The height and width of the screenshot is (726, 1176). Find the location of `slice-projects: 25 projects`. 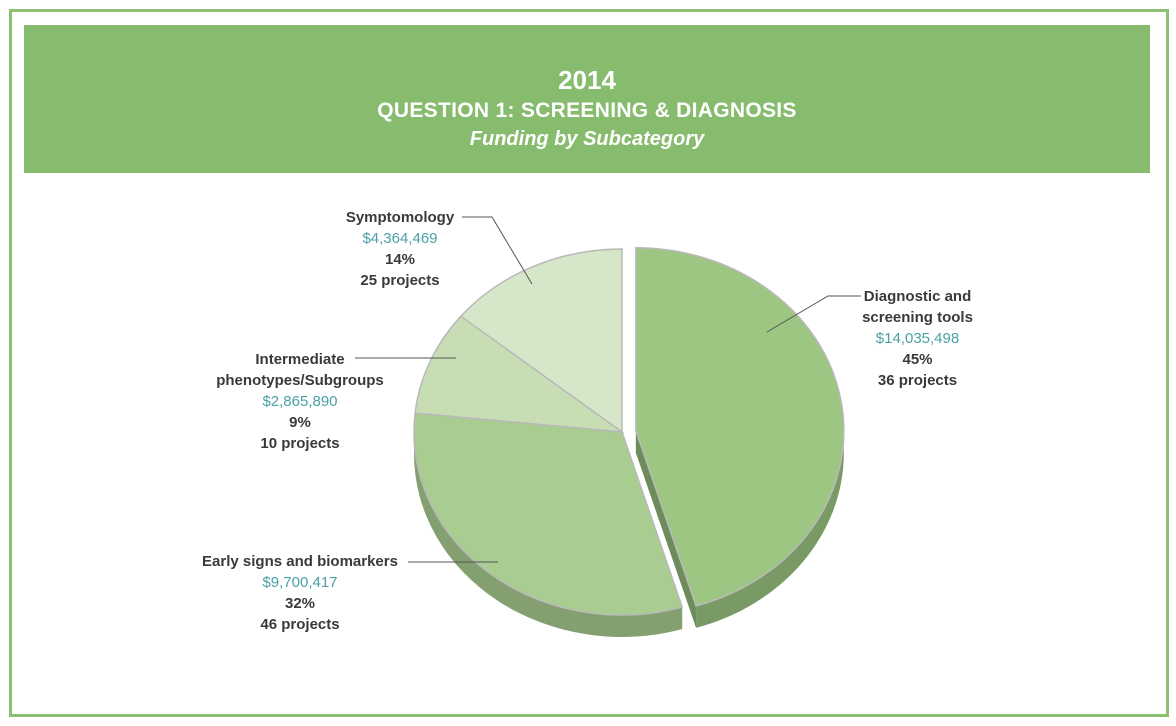

slice-projects: 25 projects is located at coordinates (400, 280).